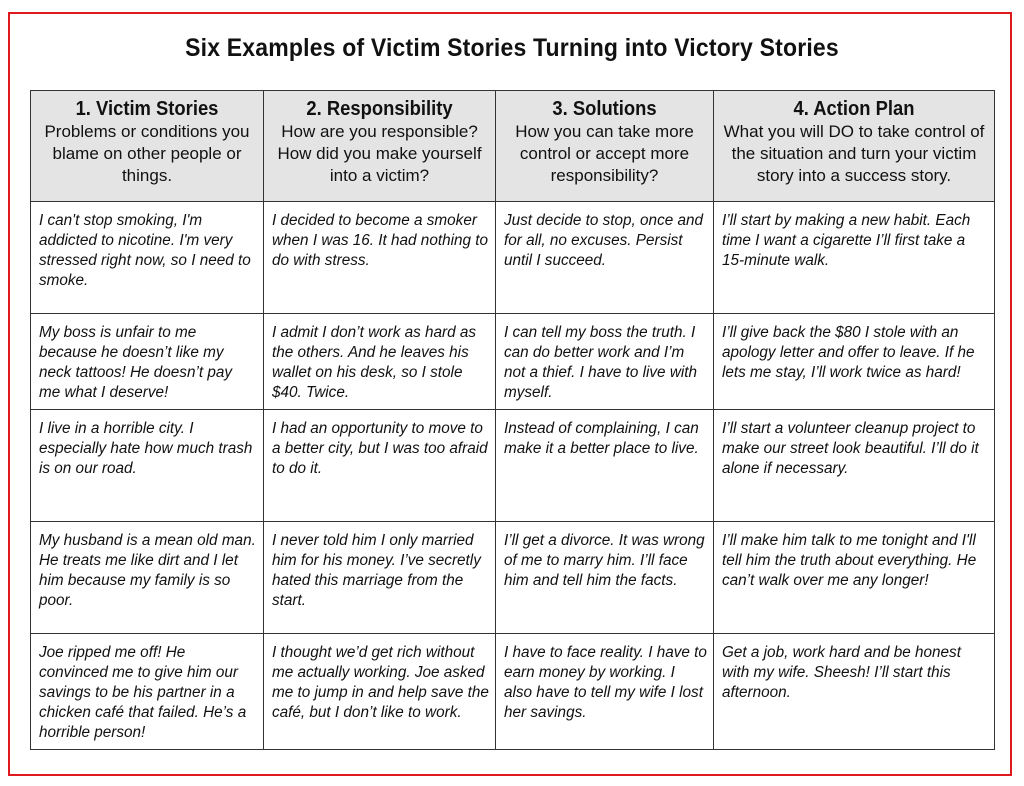 This screenshot has width=1024, height=786. I want to click on column-heading: 1. Victim Stories, so click(147, 109).